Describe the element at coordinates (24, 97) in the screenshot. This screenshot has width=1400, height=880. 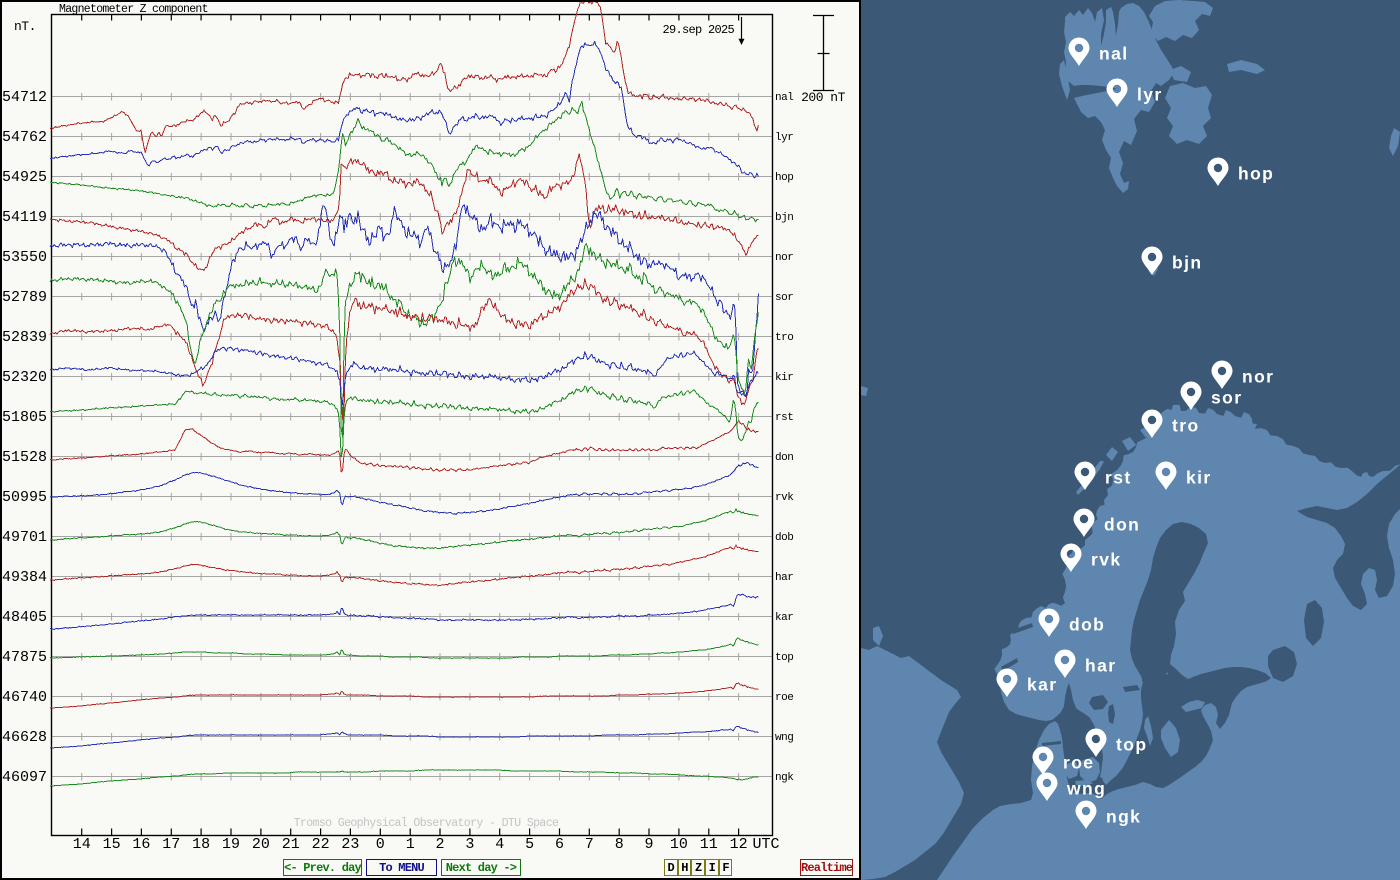
I see `svg-text: 54712` at that location.